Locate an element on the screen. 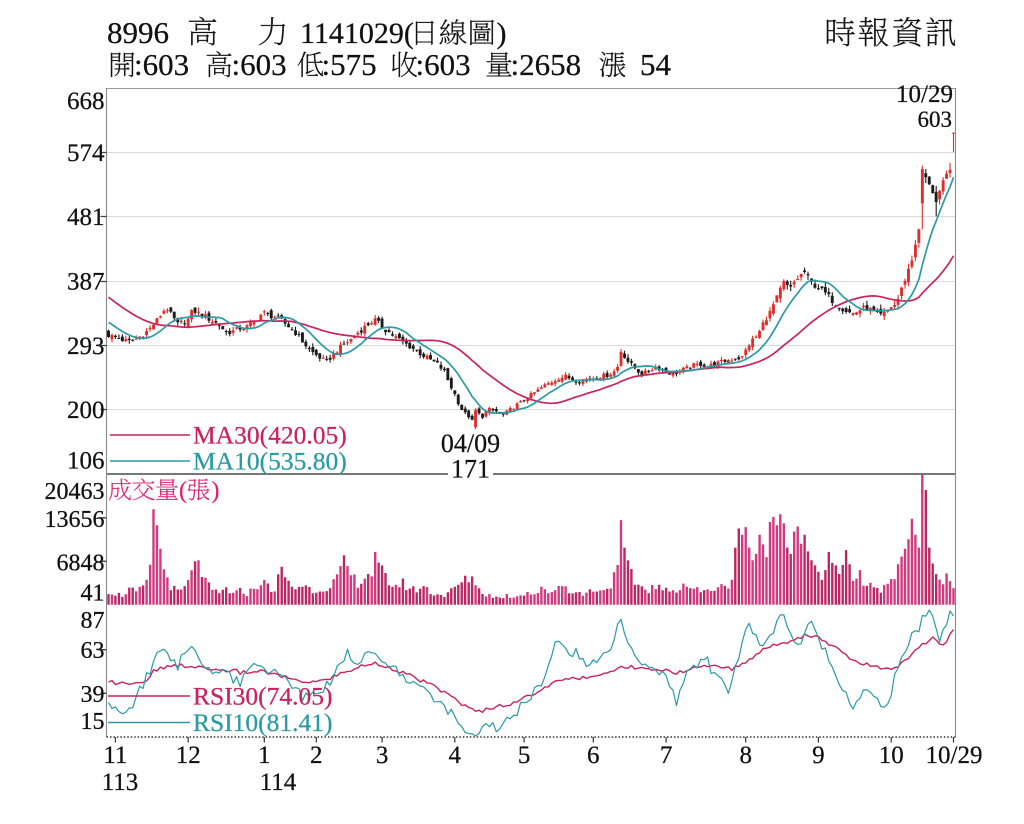 The image size is (1024, 824). svg-text: 12 is located at coordinates (188, 755).